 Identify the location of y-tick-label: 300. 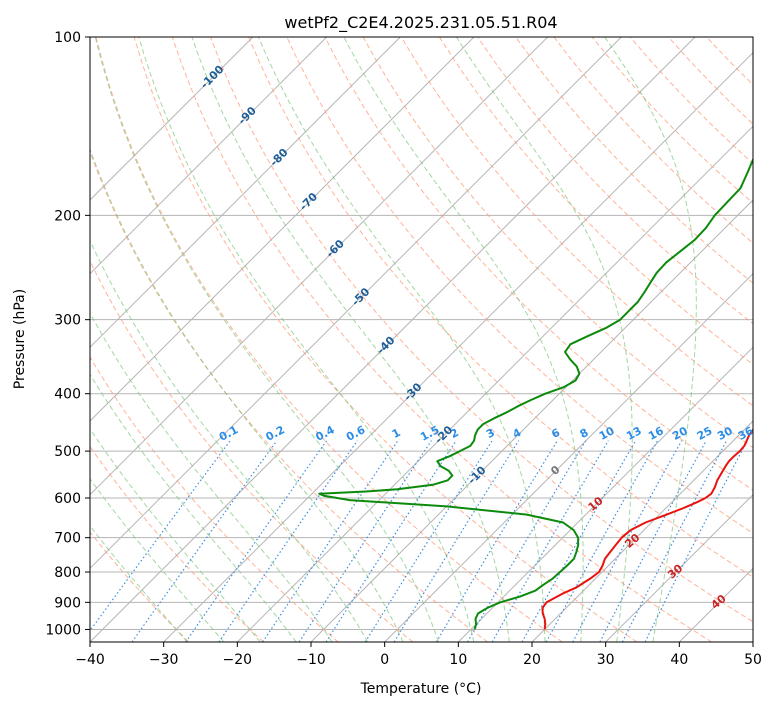
(67, 321).